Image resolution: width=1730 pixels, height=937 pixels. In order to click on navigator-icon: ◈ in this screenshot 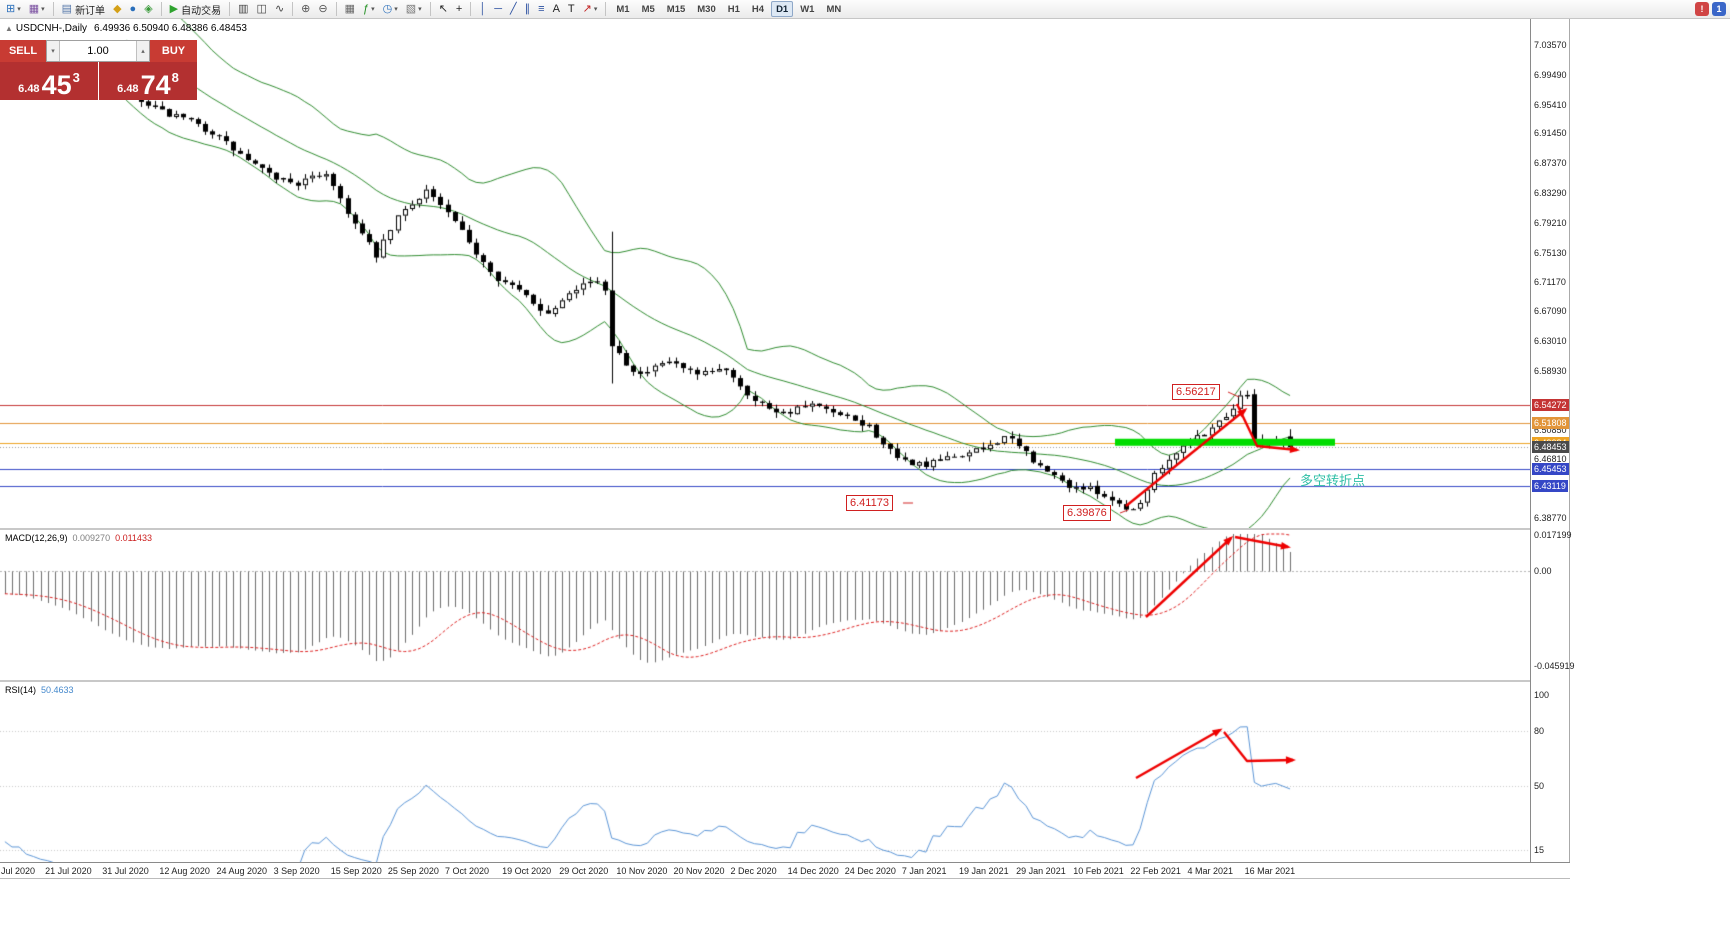, I will do `click(148, 9)`.